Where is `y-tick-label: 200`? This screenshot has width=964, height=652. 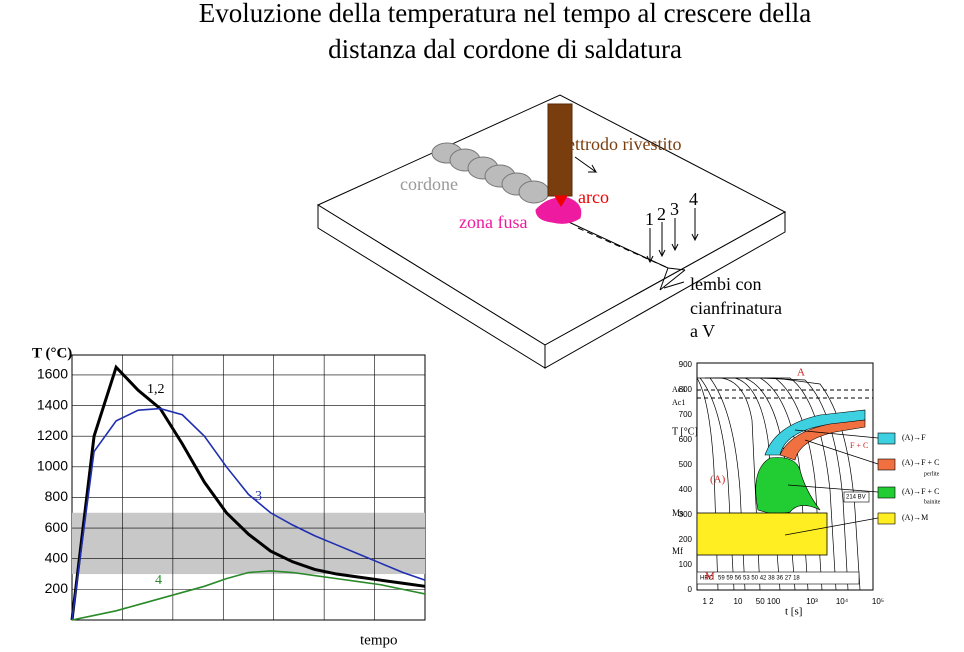 y-tick-label: 200 is located at coordinates (57, 588).